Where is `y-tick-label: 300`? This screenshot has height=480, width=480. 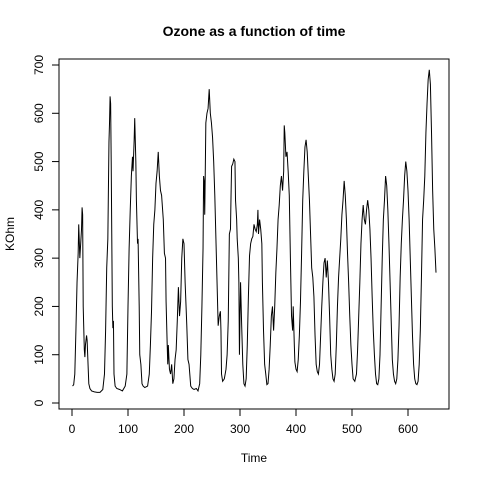 y-tick-label: 300 is located at coordinates (39, 258).